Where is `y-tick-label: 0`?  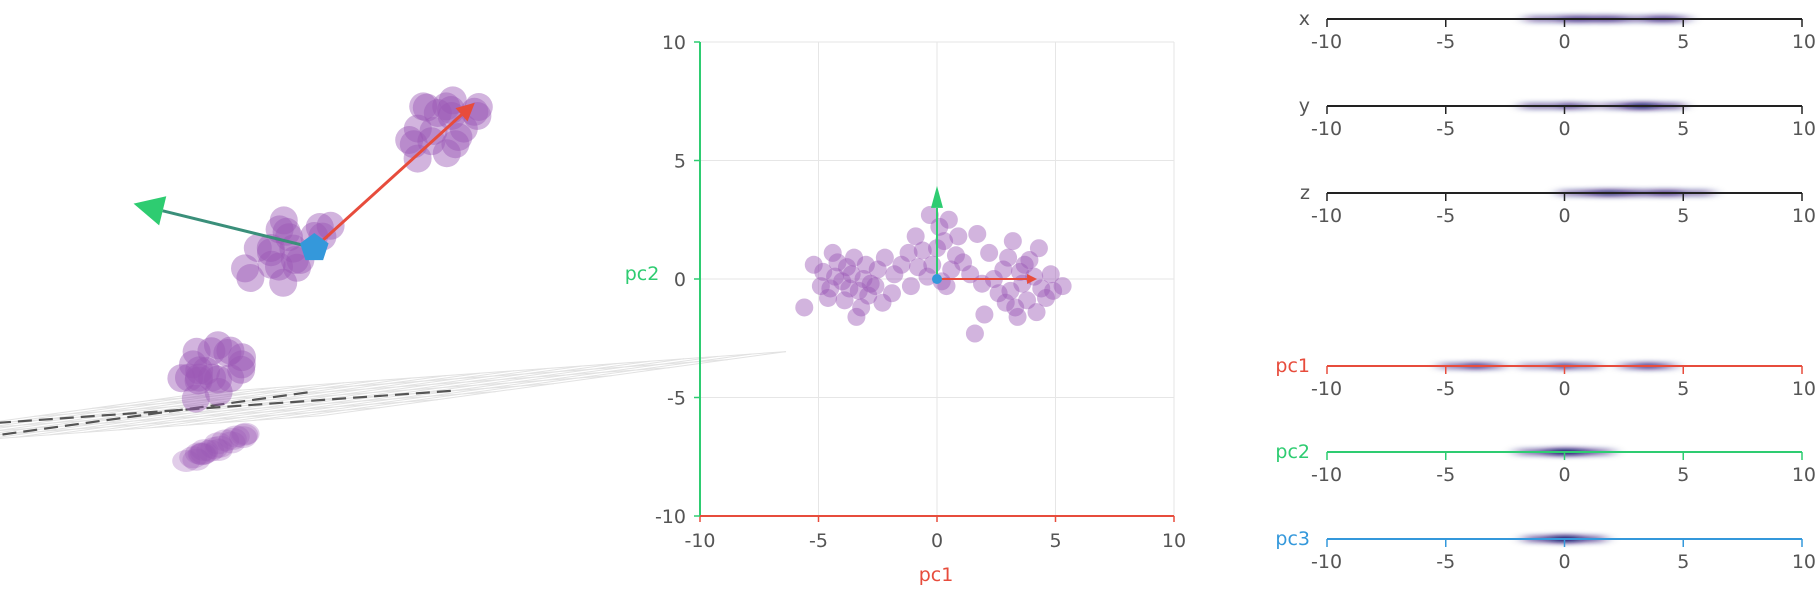 y-tick-label: 0 is located at coordinates (680, 280).